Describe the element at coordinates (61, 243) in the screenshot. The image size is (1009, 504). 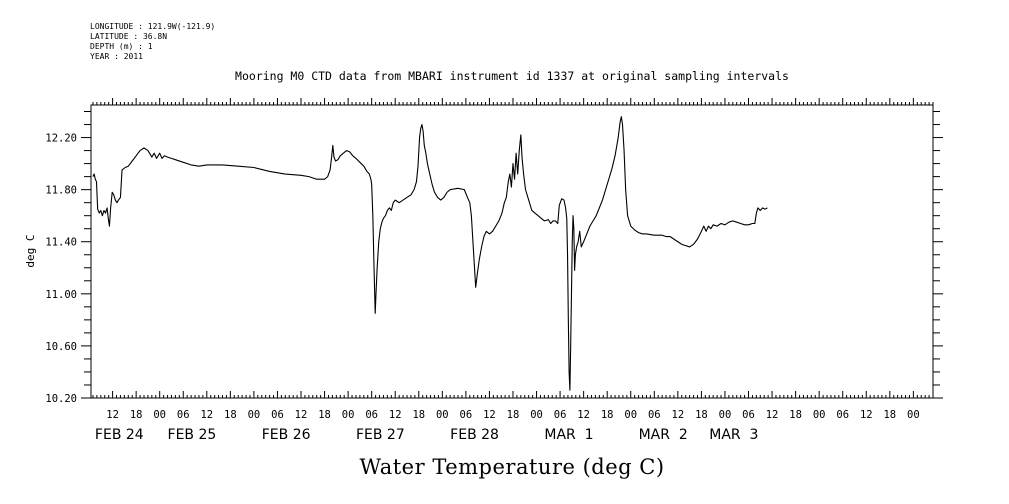
I see `y-tick-label: 11.40` at that location.